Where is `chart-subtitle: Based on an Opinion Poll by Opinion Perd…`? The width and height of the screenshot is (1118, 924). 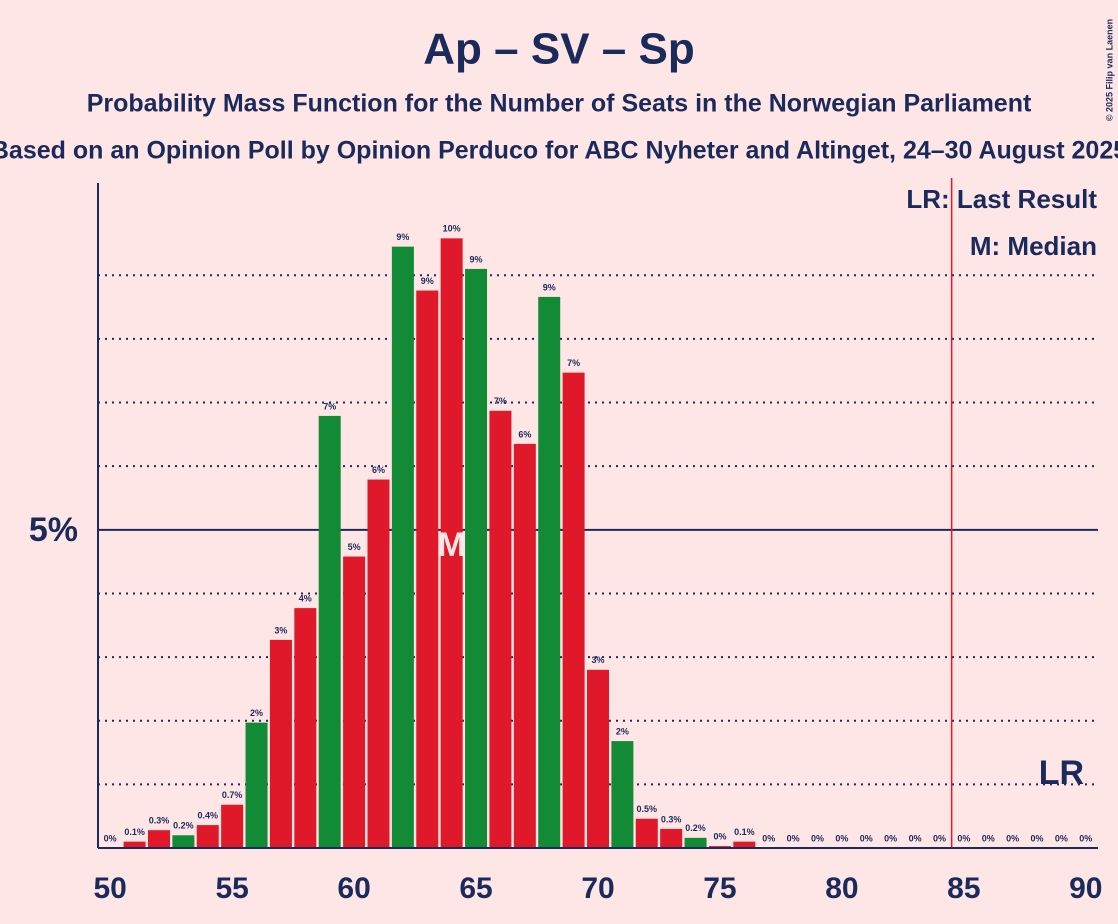 chart-subtitle: Based on an Opinion Poll by Opinion Perd… is located at coordinates (559, 151).